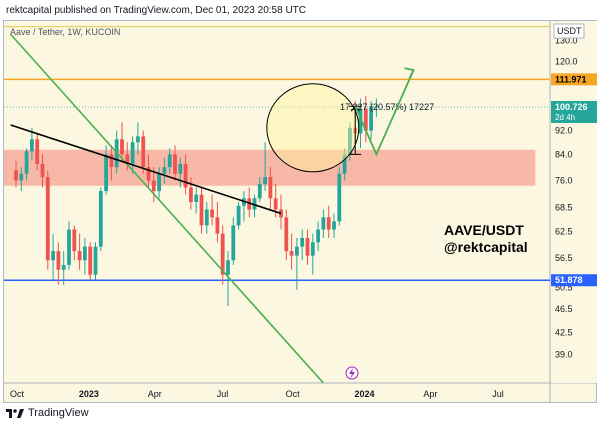 The image size is (600, 425). I want to click on projection-arrowhead, so click(409, 73).